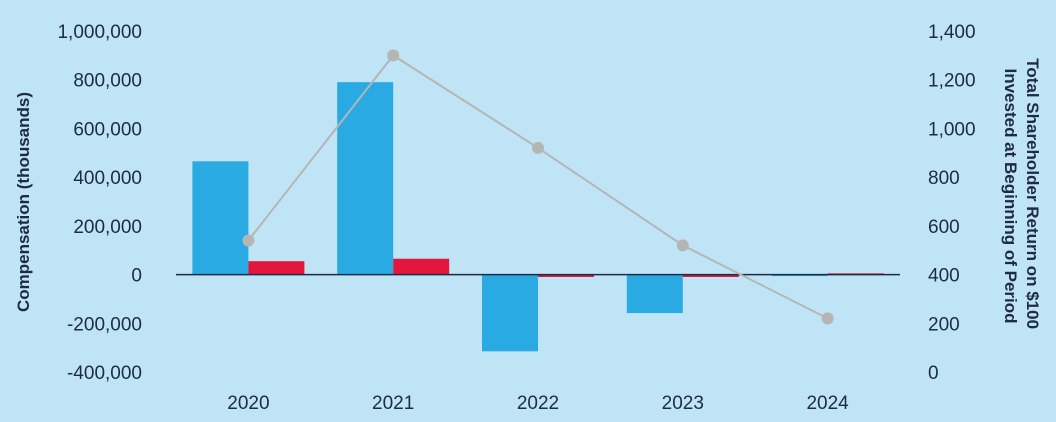 The height and width of the screenshot is (422, 1056). What do you see at coordinates (538, 147) in the screenshot?
I see `line-point-2022` at bounding box center [538, 147].